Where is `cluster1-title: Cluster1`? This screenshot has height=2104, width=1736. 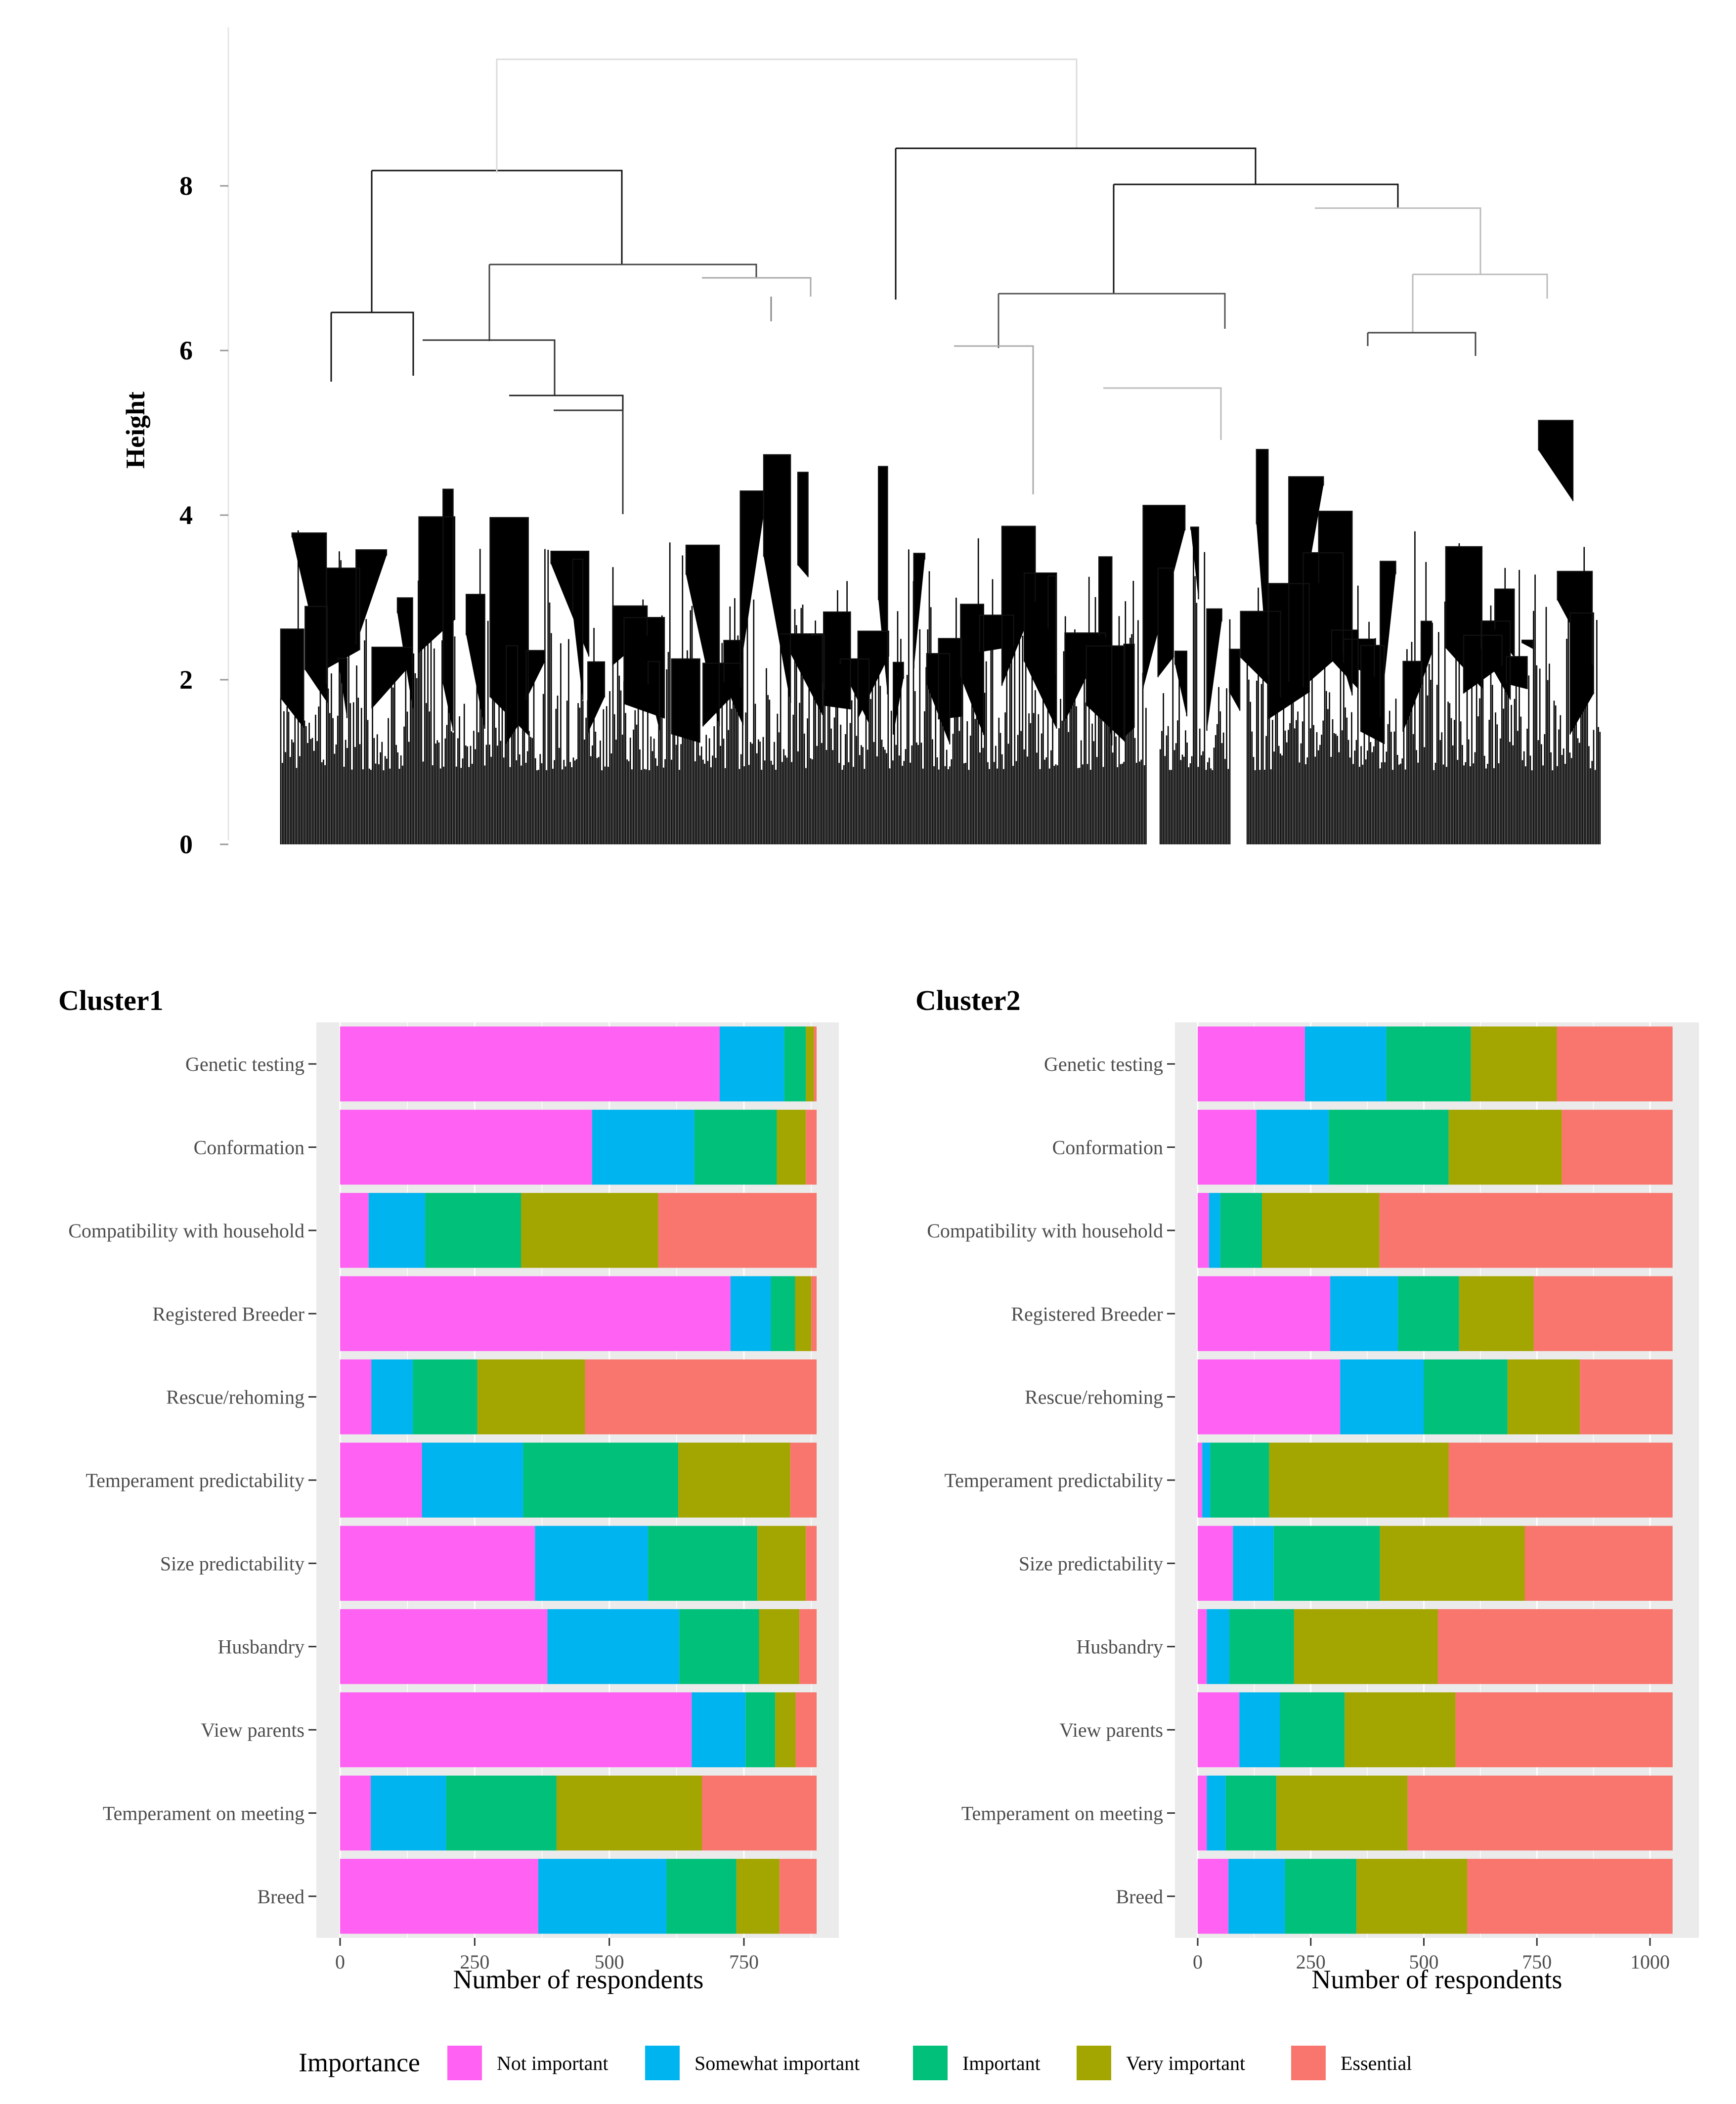 cluster1-title: Cluster1 is located at coordinates (111, 1000).